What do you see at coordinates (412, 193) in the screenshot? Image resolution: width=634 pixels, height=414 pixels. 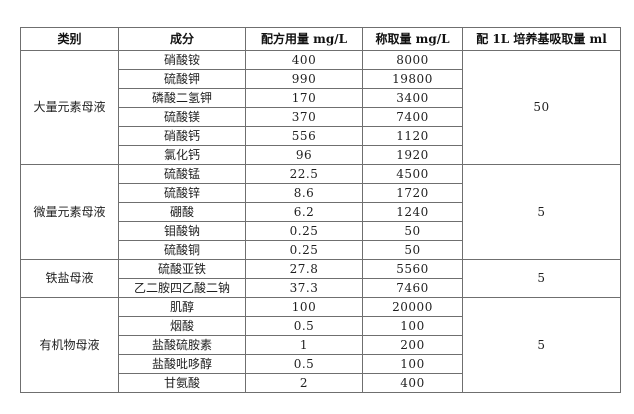 I see `weigh-amount-cell: 1720` at bounding box center [412, 193].